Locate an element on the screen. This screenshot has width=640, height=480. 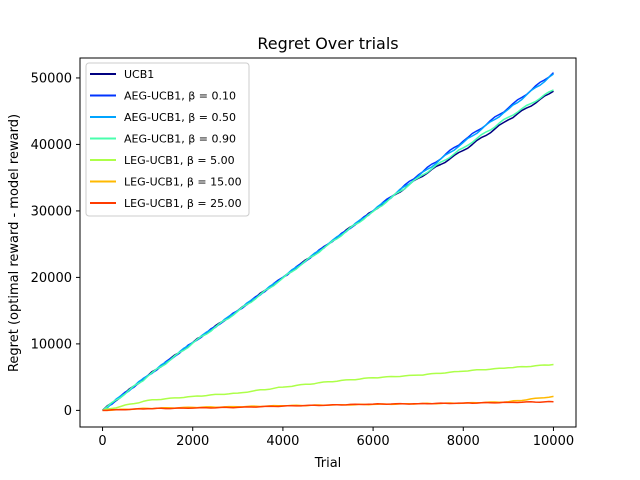
legend-label-0: UCB1 is located at coordinates (139, 74).